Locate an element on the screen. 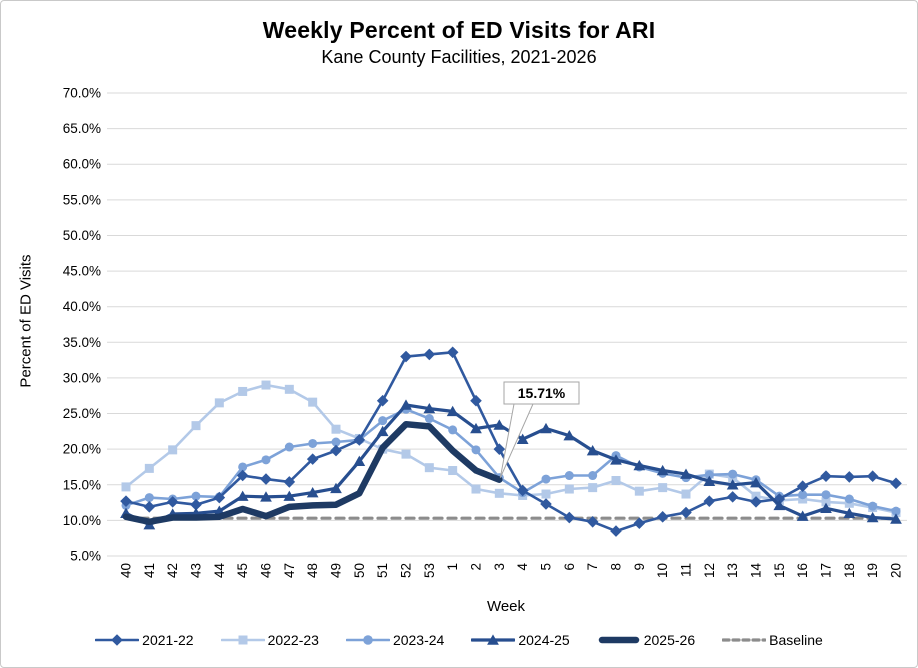  x-tick-label: 20 is located at coordinates (895, 570).